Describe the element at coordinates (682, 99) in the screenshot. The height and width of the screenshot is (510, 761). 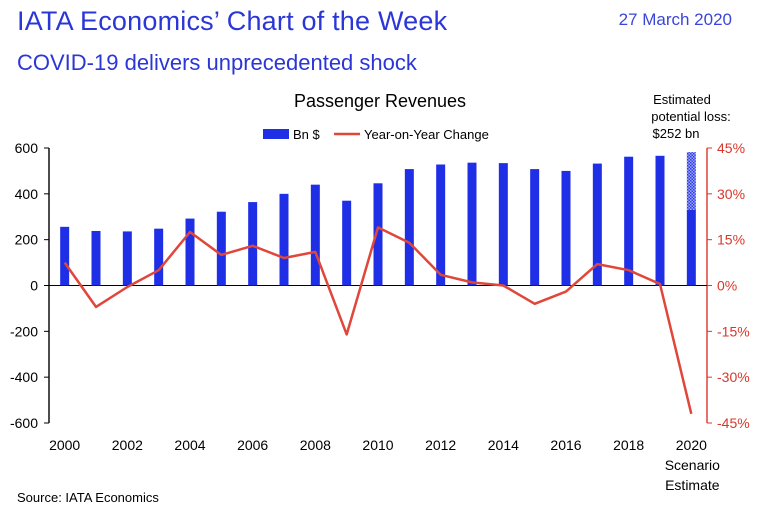
I see `loss-annotation-line1: Estimated` at that location.